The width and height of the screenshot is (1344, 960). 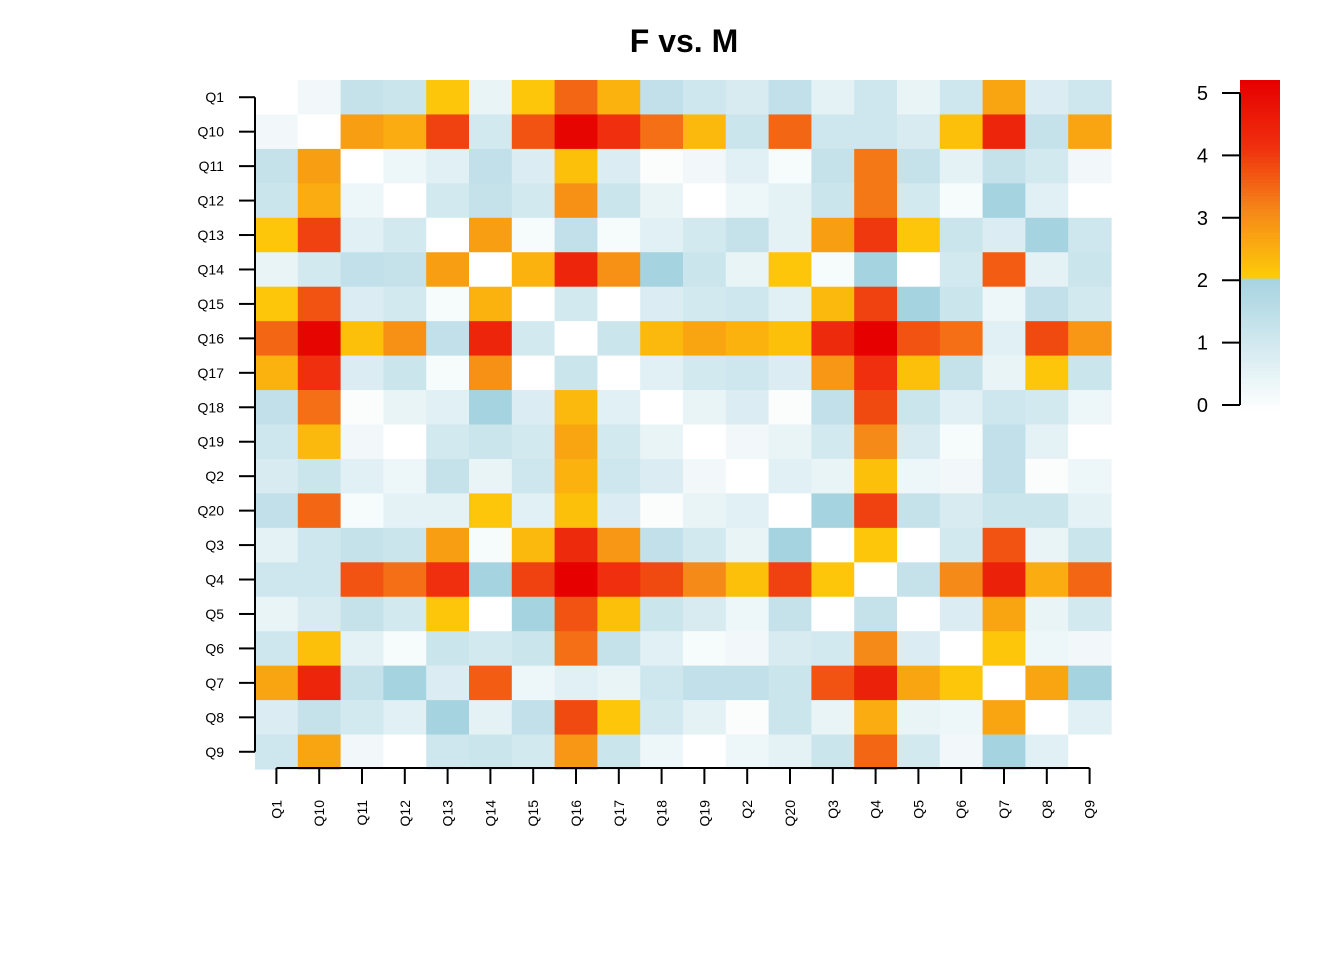 What do you see at coordinates (705, 476) in the screenshot?
I see `heatmap-cell-q2-q19` at bounding box center [705, 476].